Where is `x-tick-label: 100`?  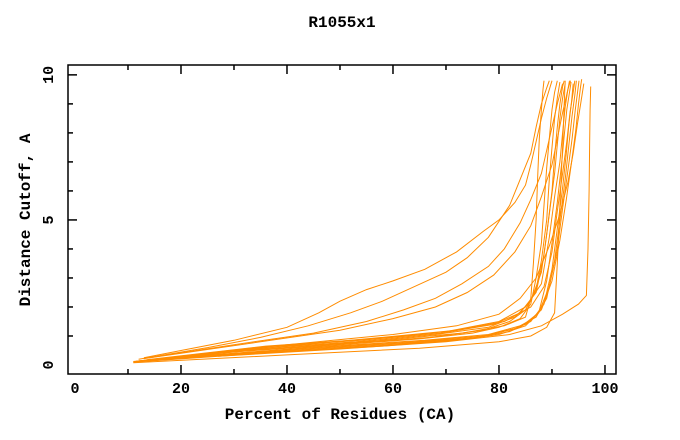 x-tick-label: 100 is located at coordinates (604, 389).